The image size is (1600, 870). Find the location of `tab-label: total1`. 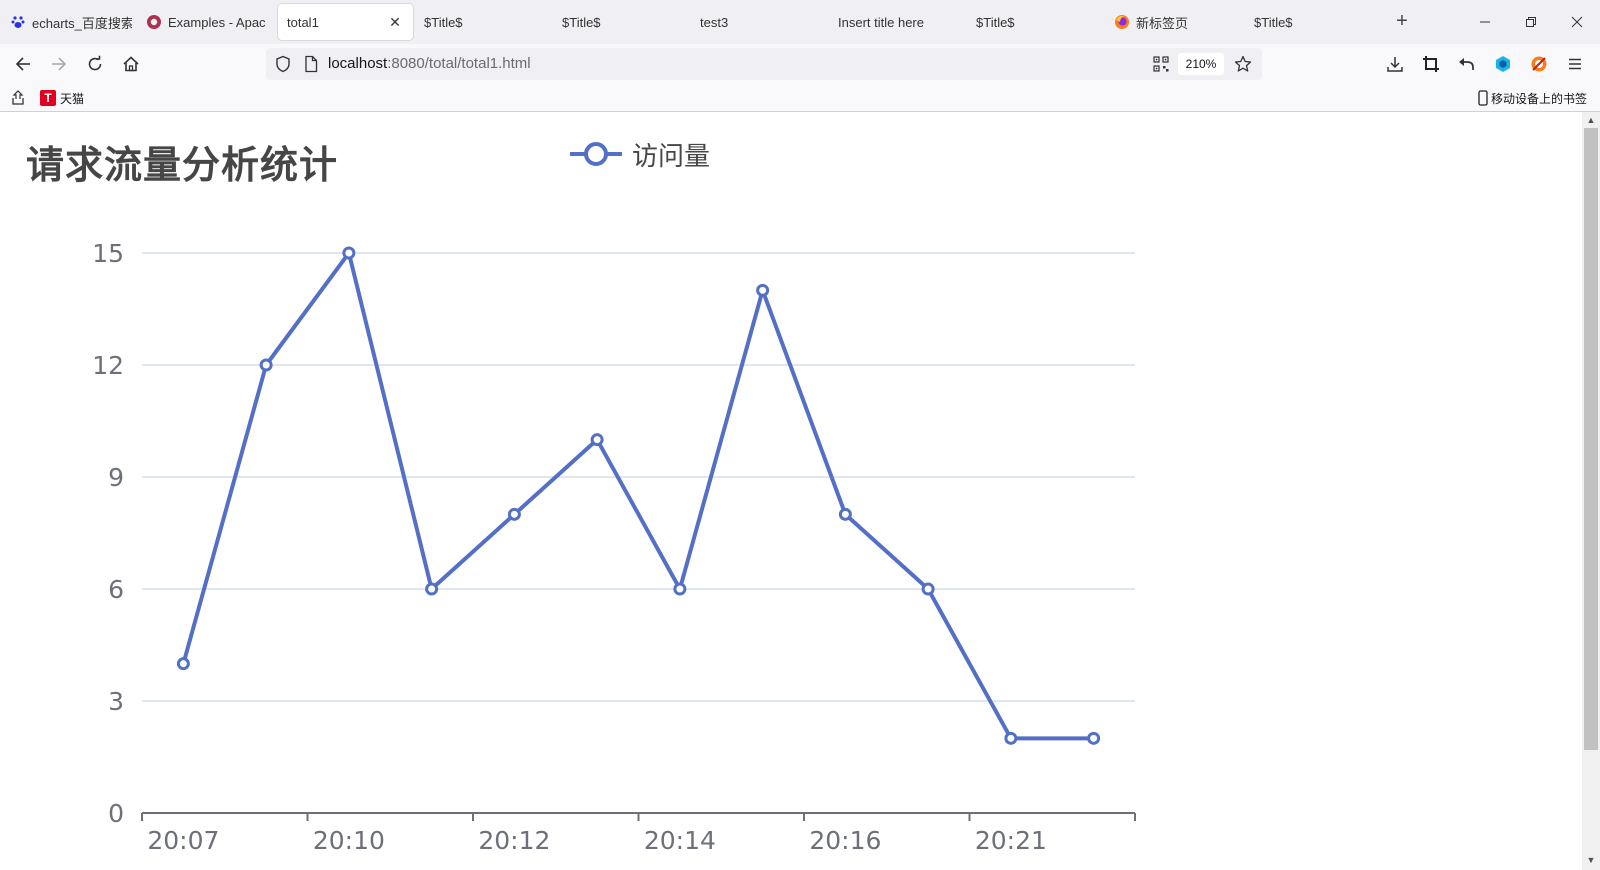

tab-label: total1 is located at coordinates (303, 22).